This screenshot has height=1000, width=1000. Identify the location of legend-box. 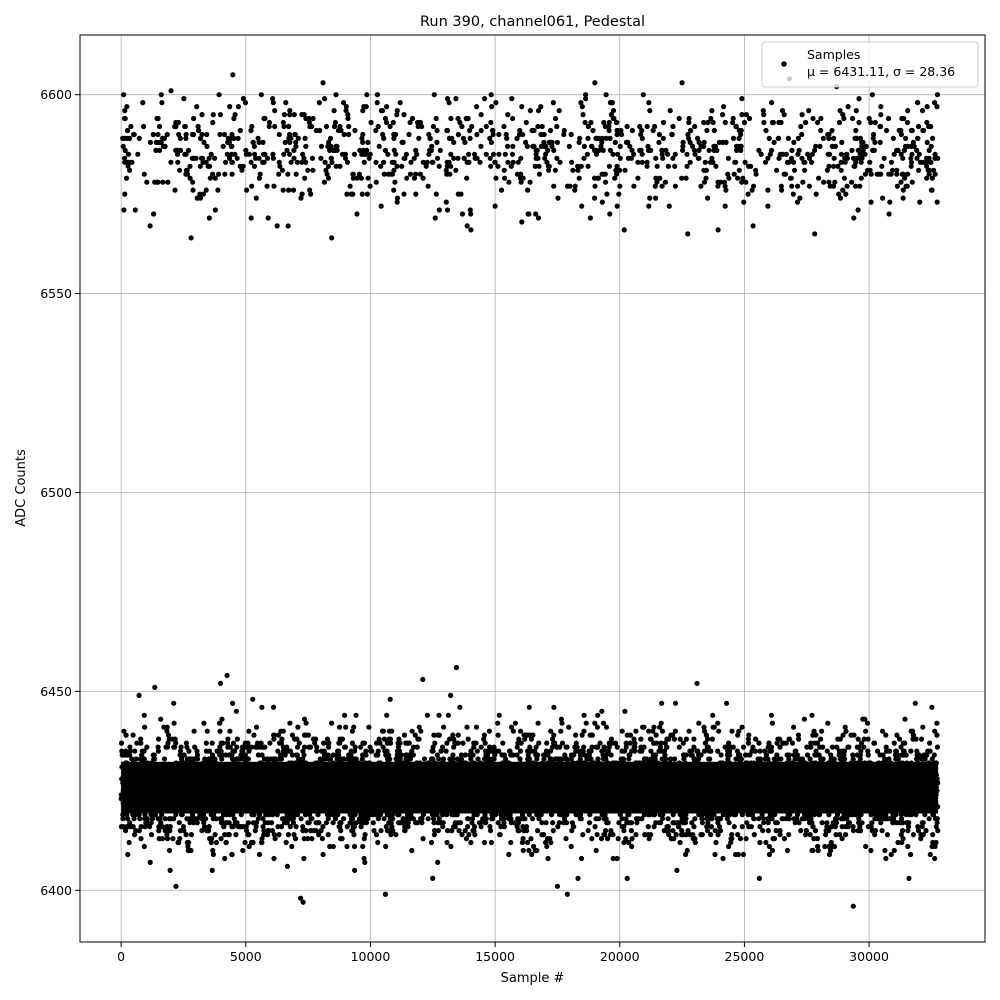
(870, 64).